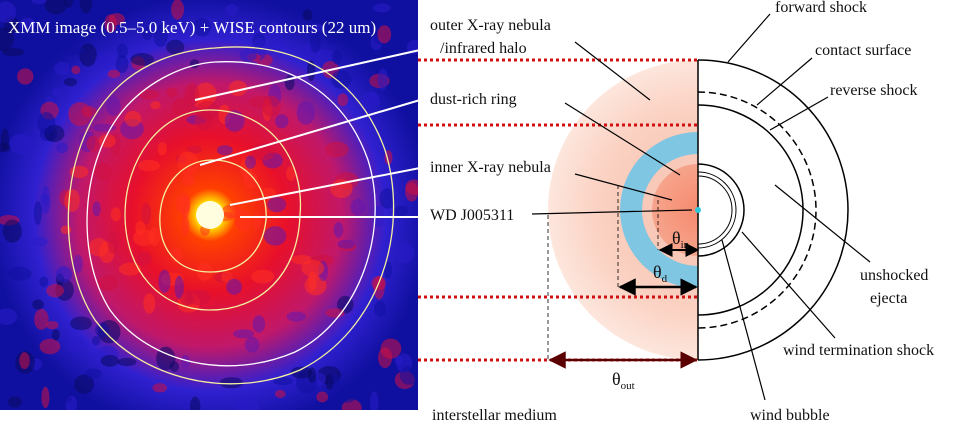 Image resolution: width=960 pixels, height=428 pixels. Describe the element at coordinates (821, 8) in the screenshot. I see `label: forward shock` at that location.